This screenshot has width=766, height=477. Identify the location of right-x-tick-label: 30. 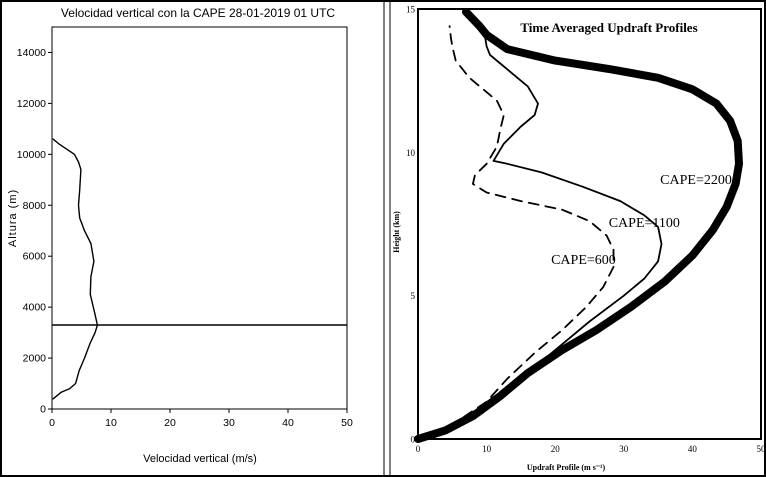
(624, 449).